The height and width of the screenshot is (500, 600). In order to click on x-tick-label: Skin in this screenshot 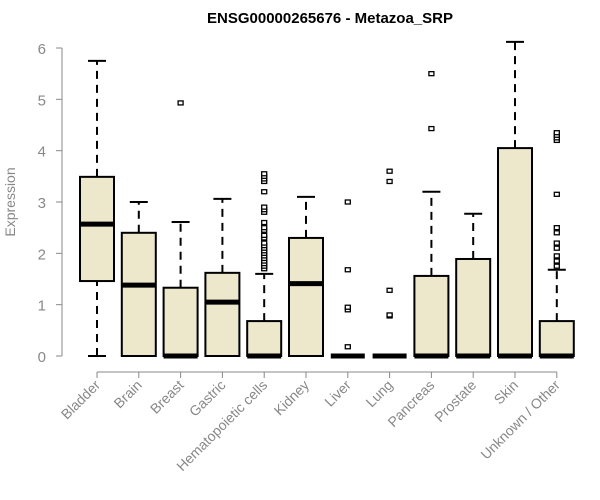, I will do `click(506, 392)`.